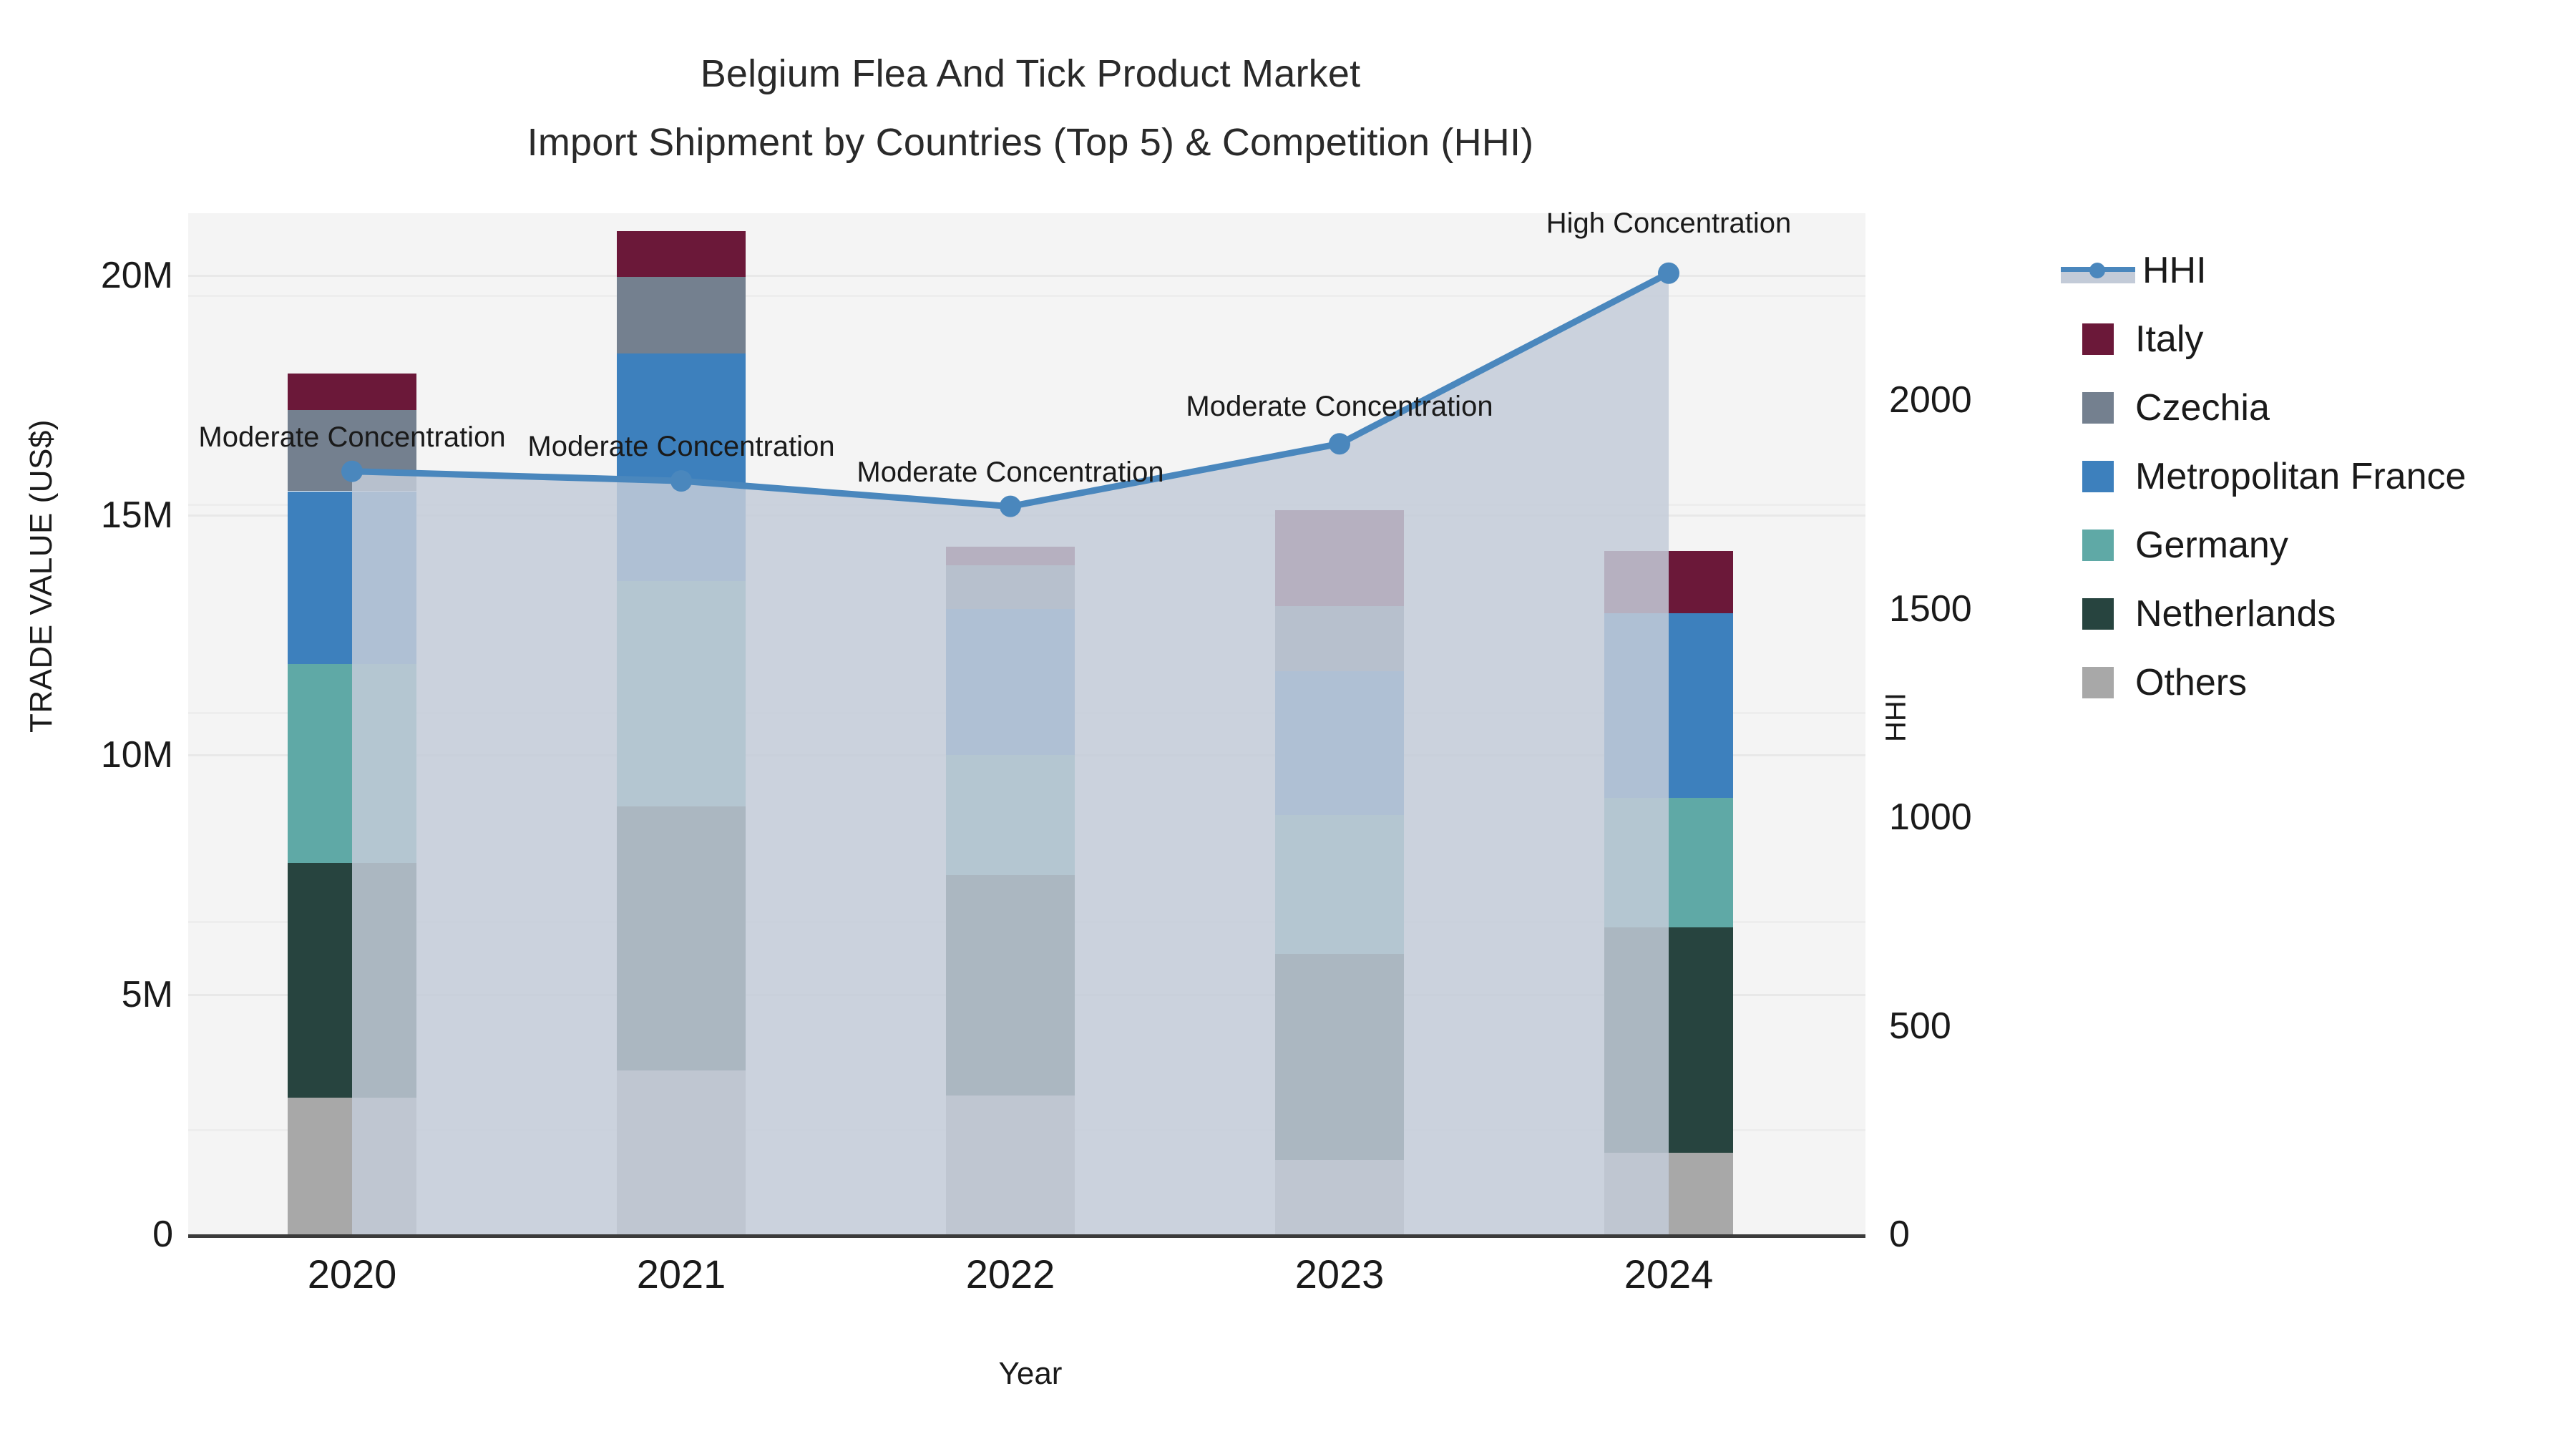 Image resolution: width=2576 pixels, height=1449 pixels. What do you see at coordinates (2235, 614) in the screenshot?
I see `legend-item-label: Netherlands` at bounding box center [2235, 614].